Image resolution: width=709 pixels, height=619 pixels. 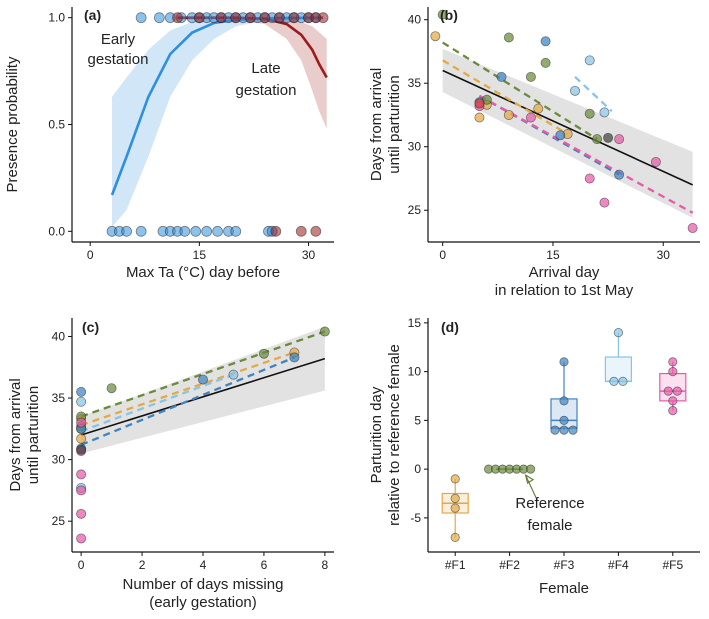 What do you see at coordinates (415, 210) in the screenshot?
I see `b-y-tick-label: 25` at bounding box center [415, 210].